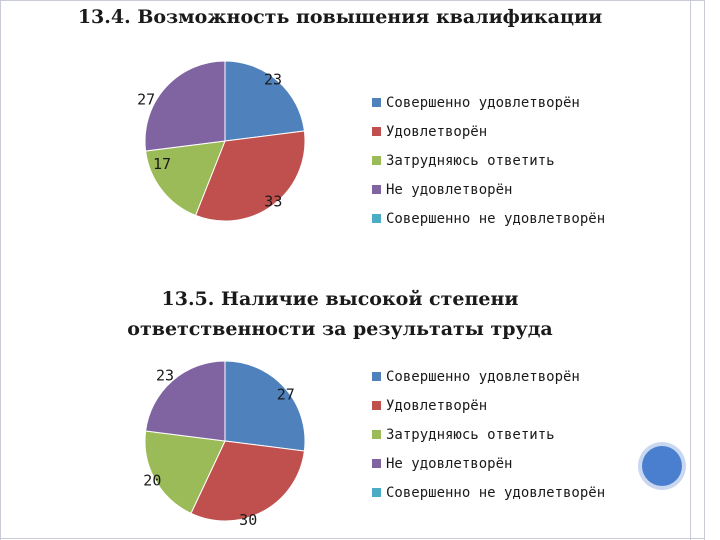 This screenshot has width=720, height=540. I want to click on chart-1-pie: 23 33 17 27, so click(221, 141).